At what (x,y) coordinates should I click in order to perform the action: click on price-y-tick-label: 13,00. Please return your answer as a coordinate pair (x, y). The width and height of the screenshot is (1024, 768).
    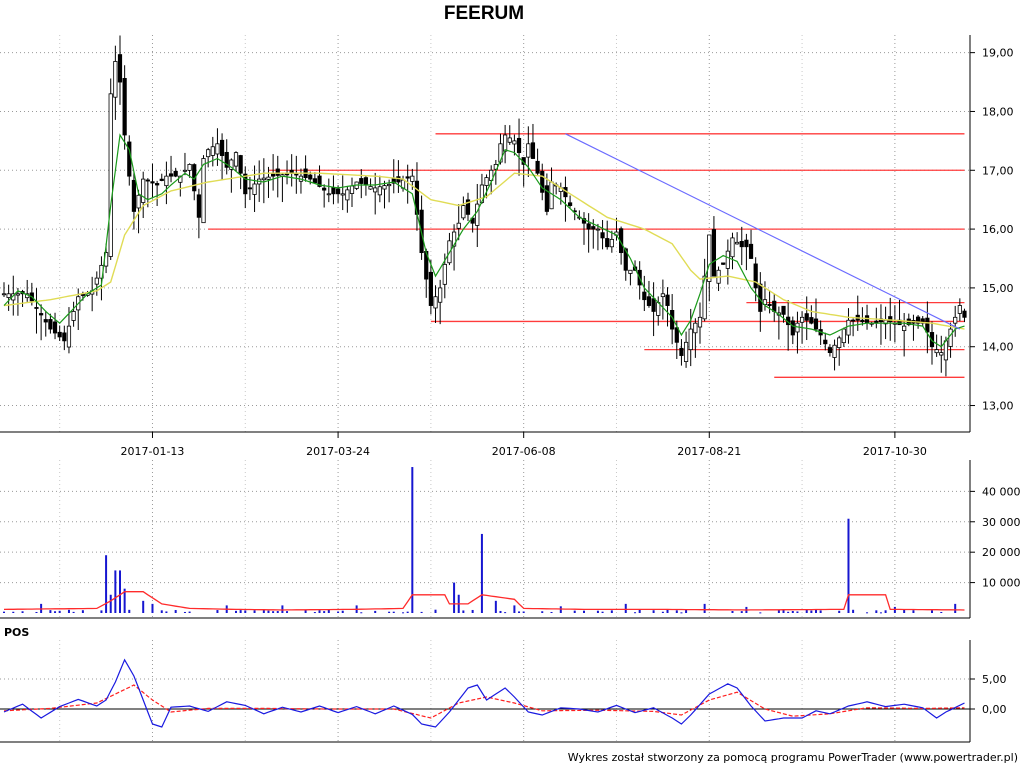
    Looking at the image, I should click on (998, 406).